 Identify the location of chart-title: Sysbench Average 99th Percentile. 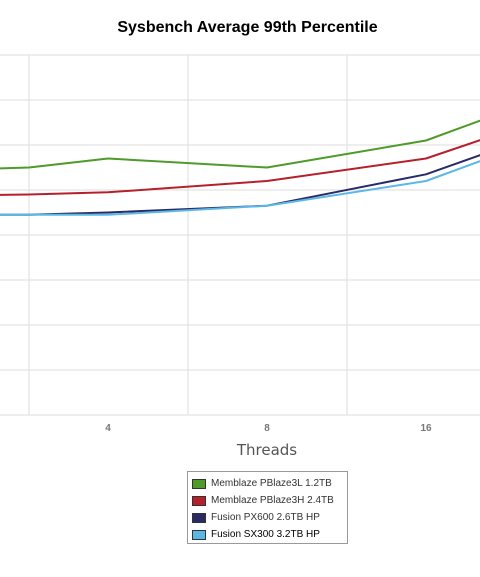
(247, 27).